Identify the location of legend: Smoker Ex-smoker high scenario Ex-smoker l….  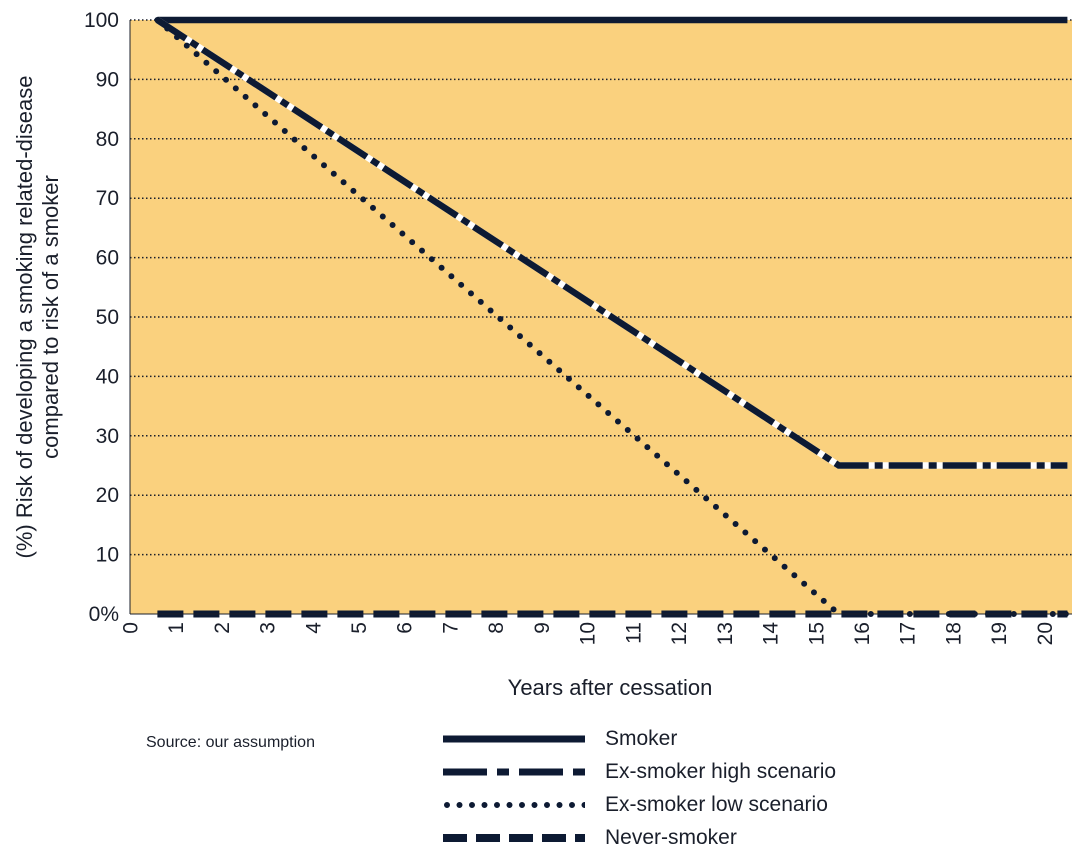
(639, 788).